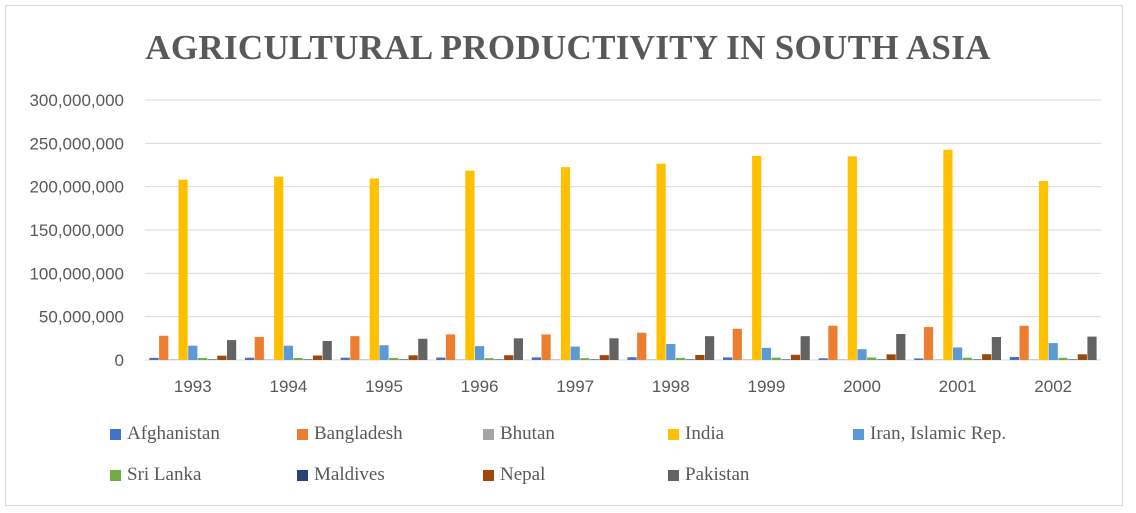 This screenshot has width=1136, height=513. Describe the element at coordinates (901, 347) in the screenshot. I see `bar-pakistan-2000` at that location.